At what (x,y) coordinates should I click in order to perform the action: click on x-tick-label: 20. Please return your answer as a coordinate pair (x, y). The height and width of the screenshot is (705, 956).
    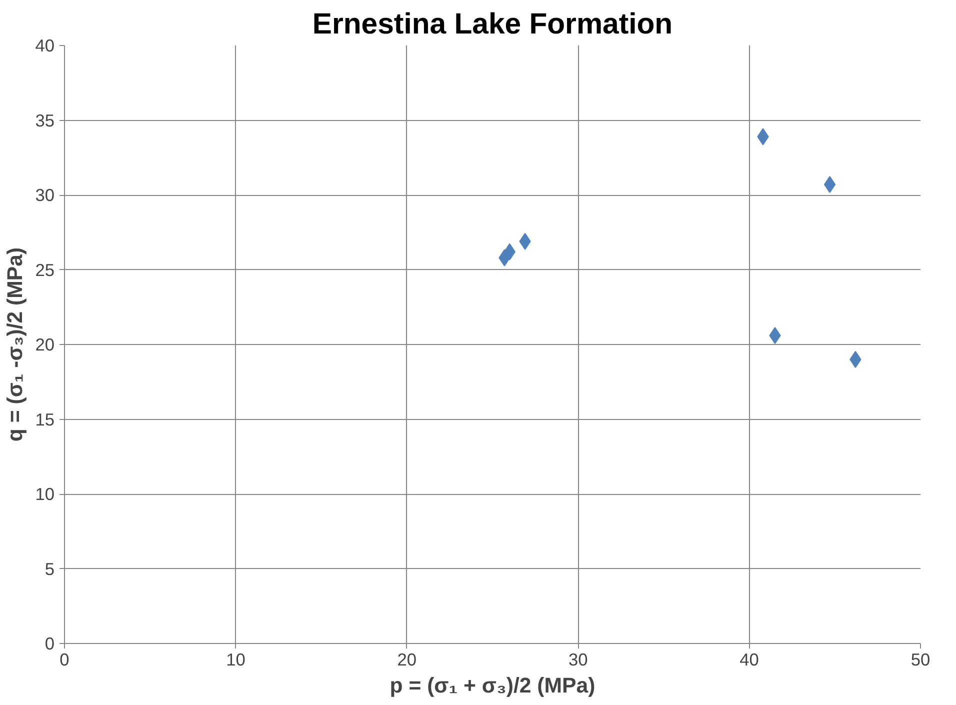
    Looking at the image, I should click on (407, 660).